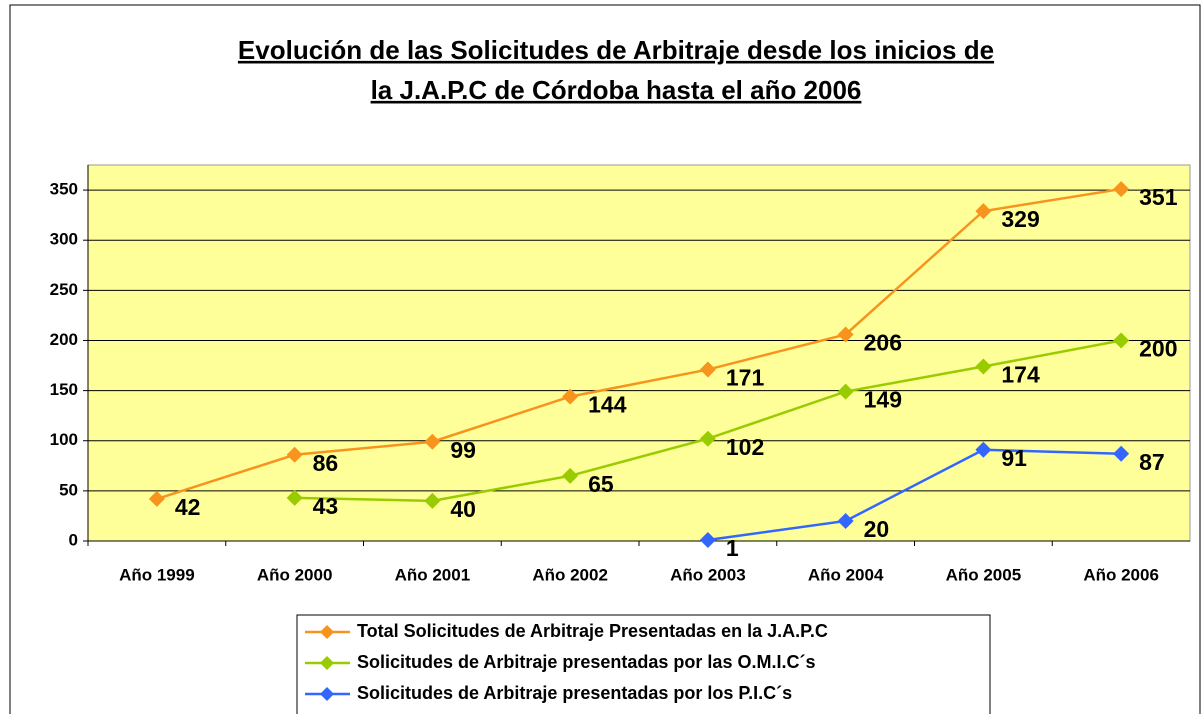  What do you see at coordinates (64, 389) in the screenshot?
I see `y-tick-label: 150` at bounding box center [64, 389].